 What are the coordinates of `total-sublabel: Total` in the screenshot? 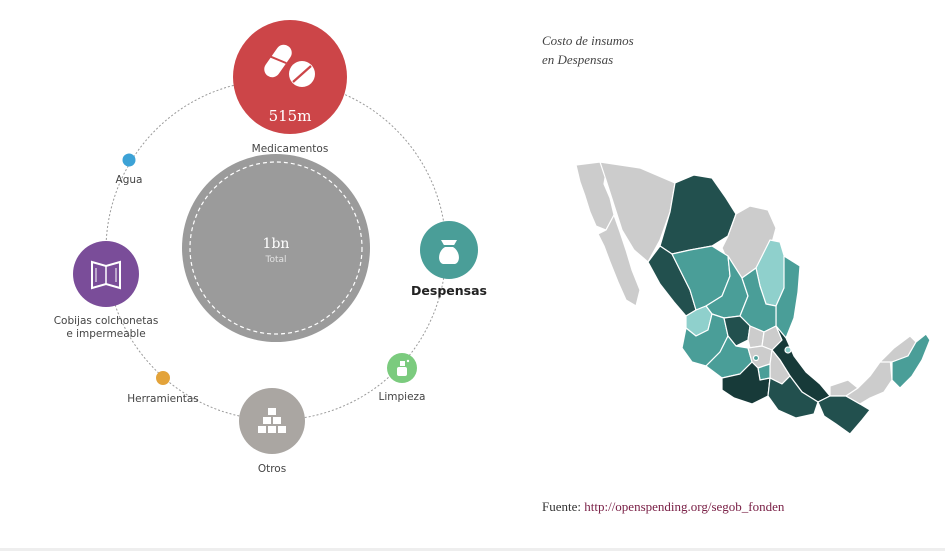 It's located at (275, 260).